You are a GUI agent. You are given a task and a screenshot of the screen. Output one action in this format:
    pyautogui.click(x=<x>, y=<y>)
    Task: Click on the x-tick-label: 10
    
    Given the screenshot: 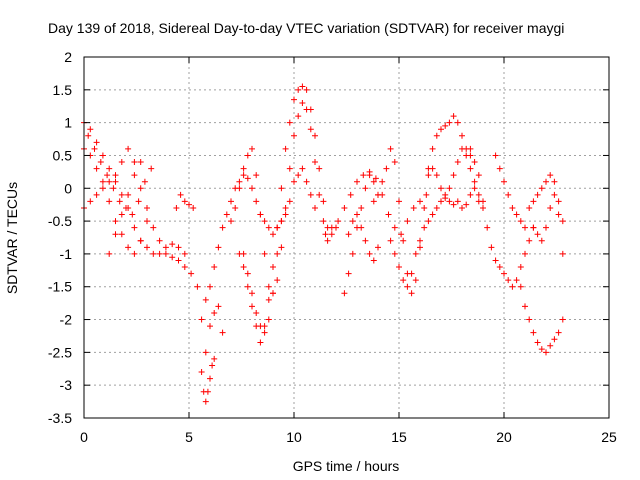 What is the action you would take?
    pyautogui.click(x=294, y=437)
    